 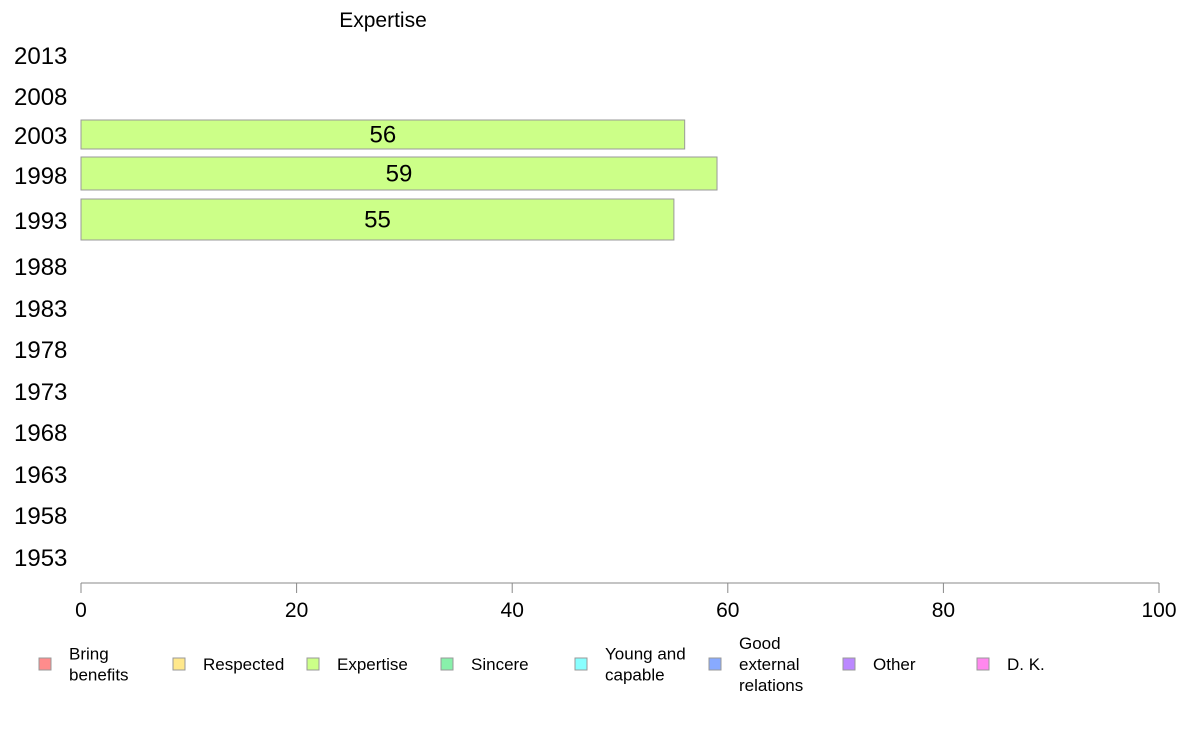 I want to click on legend-label-4: Young and, so click(x=645, y=654).